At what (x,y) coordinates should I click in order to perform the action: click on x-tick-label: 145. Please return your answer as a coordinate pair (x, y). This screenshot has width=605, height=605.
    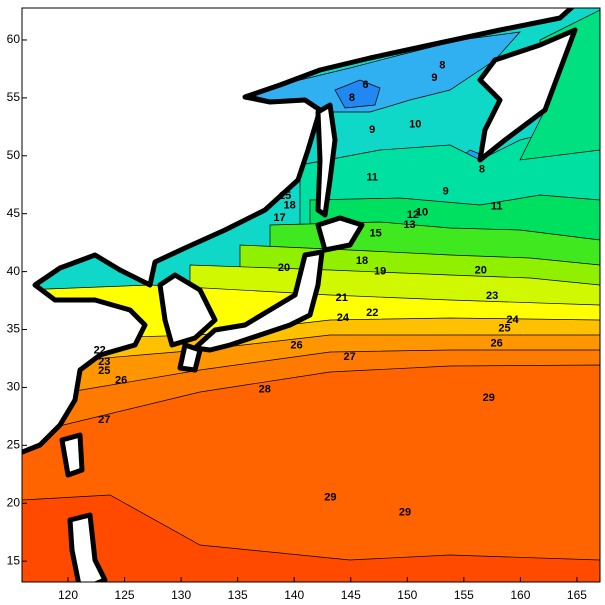
    Looking at the image, I should click on (351, 595).